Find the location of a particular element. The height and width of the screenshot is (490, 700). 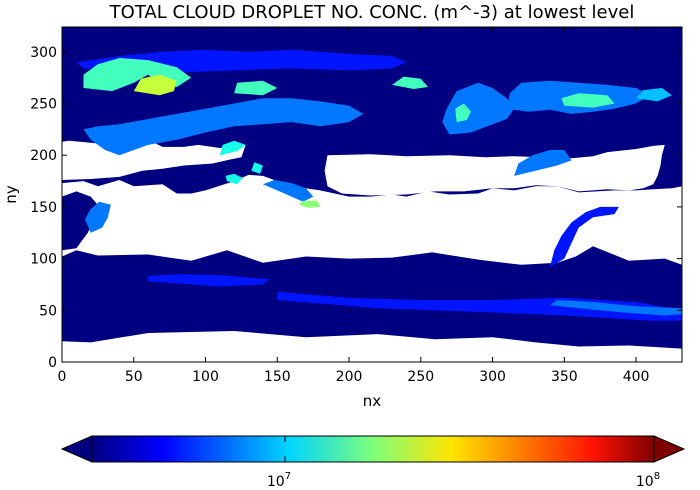

x-tick-label: 0 is located at coordinates (62, 377).